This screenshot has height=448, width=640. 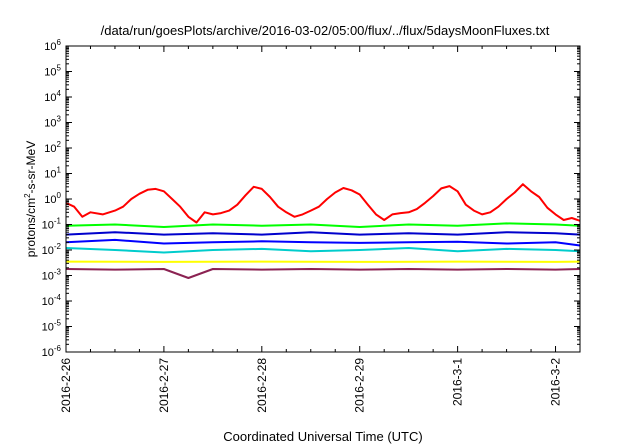 I want to click on y-tick-exponent: -2, so click(x=58, y=246).